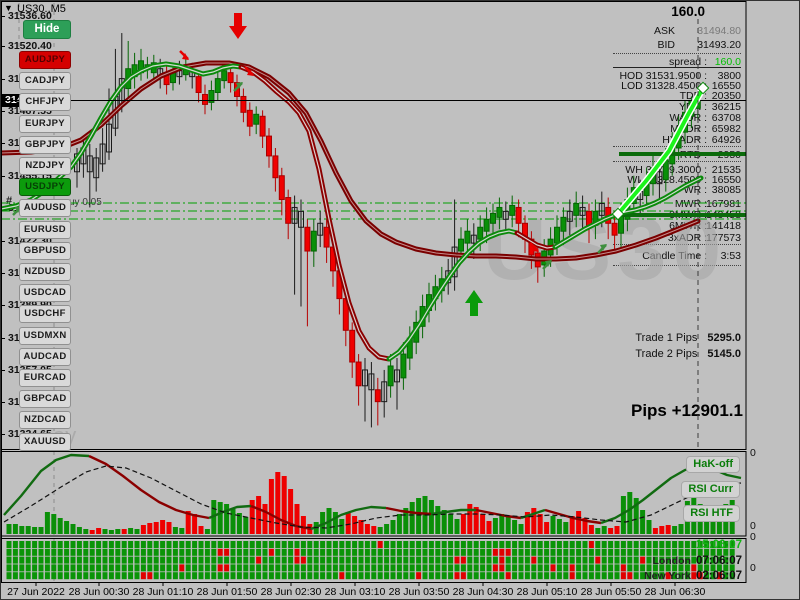 Image resolution: width=800 pixels, height=600 pixels. I want to click on session-clock: 15:06:07, so click(719, 545).